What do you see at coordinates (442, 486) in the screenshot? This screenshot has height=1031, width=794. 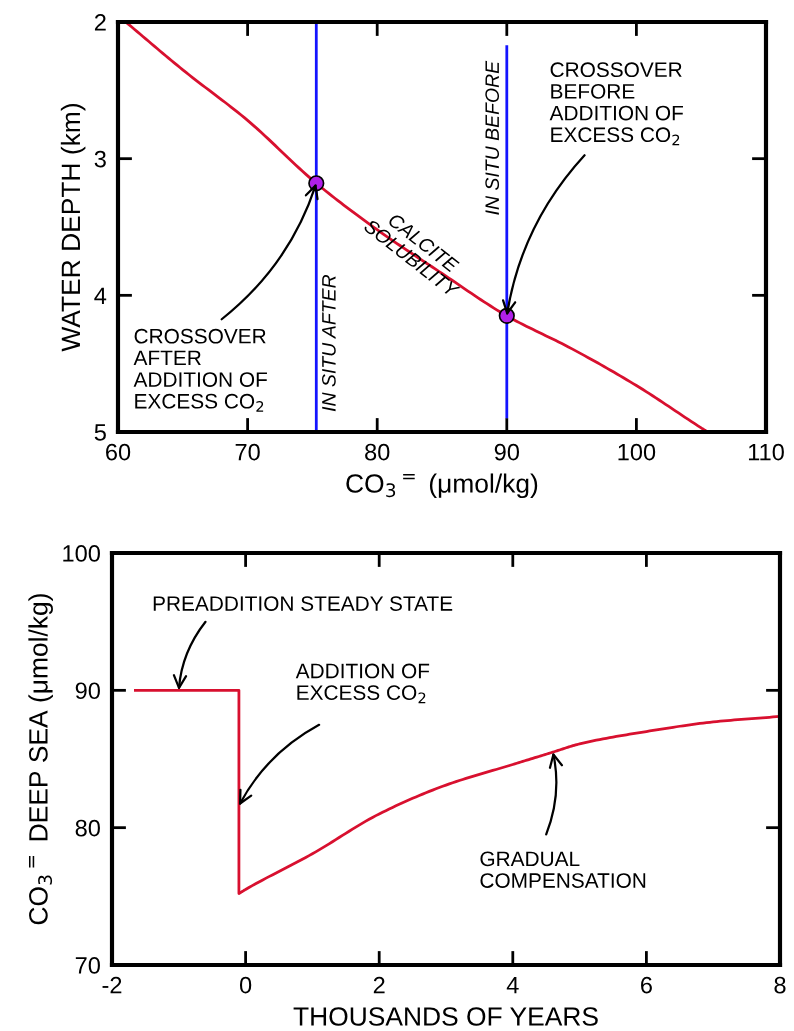 I see `x-axis-title: CO$_{3}$$^{=}$ (μmol/kg)` at bounding box center [442, 486].